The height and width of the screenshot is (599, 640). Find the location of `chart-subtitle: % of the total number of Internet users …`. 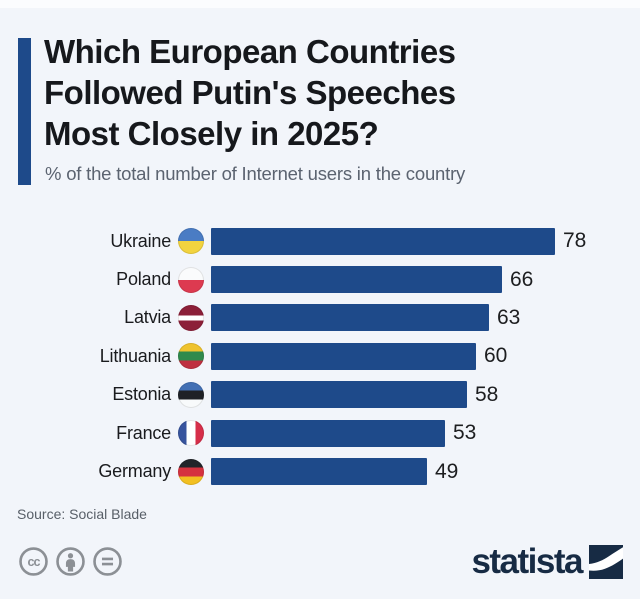

chart-subtitle: % of the total number of Internet users … is located at coordinates (255, 173).